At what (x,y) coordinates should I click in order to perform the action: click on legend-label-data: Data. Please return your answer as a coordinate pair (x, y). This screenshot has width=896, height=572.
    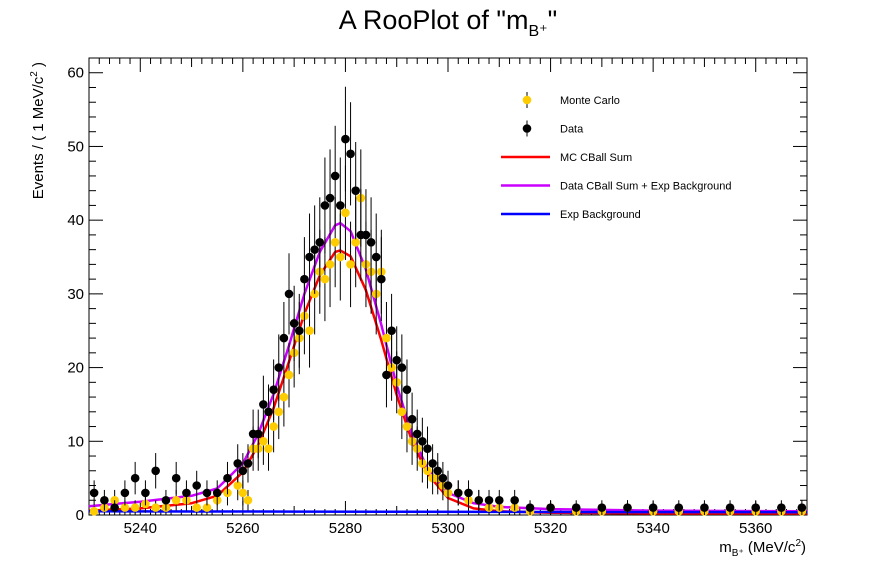
    Looking at the image, I should click on (572, 130).